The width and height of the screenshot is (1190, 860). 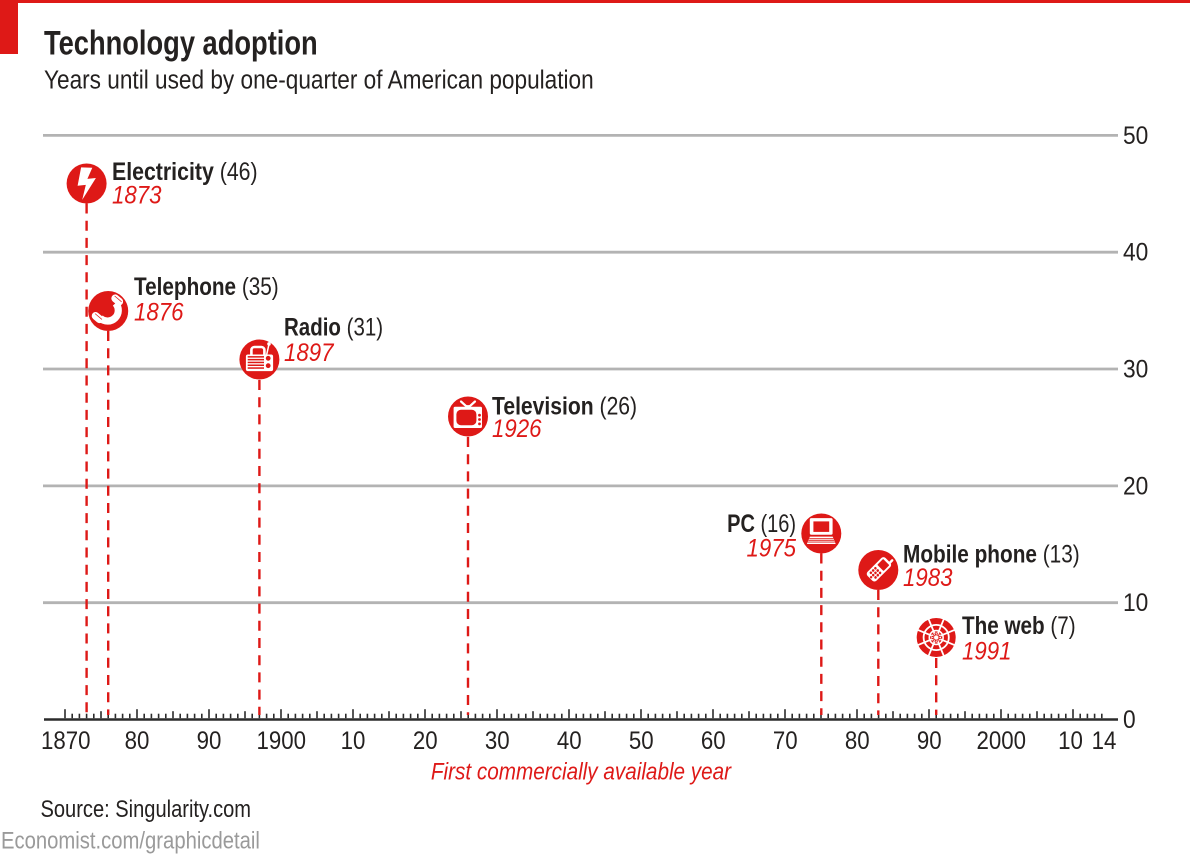 What do you see at coordinates (1000, 741) in the screenshot?
I see `svg-text: 2000` at bounding box center [1000, 741].